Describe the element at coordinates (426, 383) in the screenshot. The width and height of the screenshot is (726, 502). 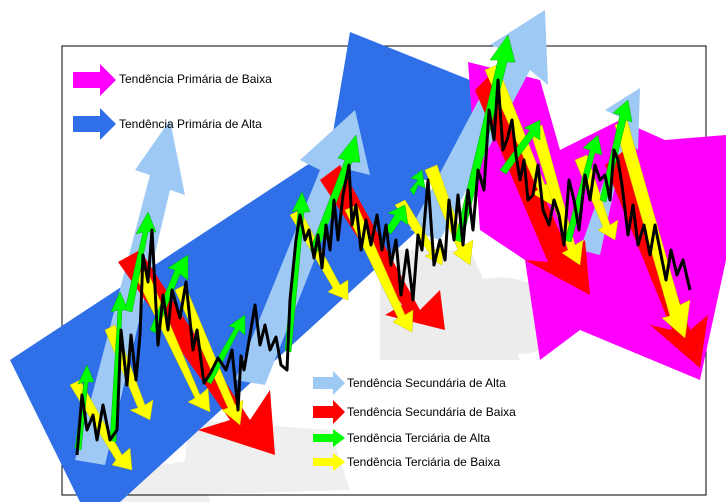
I see `legend-secondary-up-label: Tendência Secundária de Alta` at that location.